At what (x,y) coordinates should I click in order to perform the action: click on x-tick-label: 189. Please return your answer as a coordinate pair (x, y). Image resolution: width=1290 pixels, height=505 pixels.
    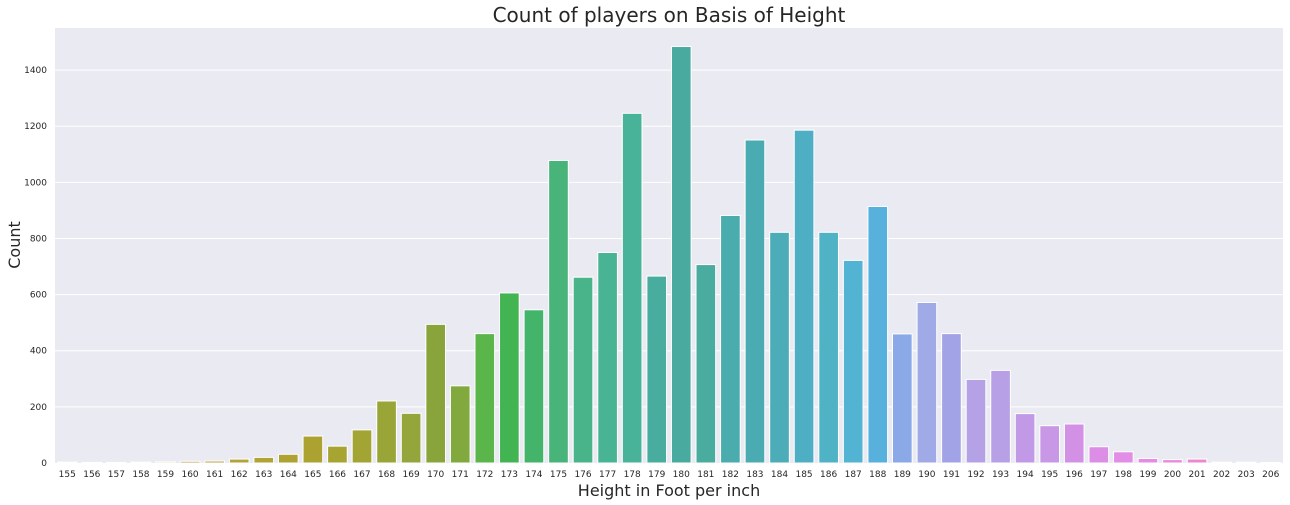
    Looking at the image, I should click on (902, 475).